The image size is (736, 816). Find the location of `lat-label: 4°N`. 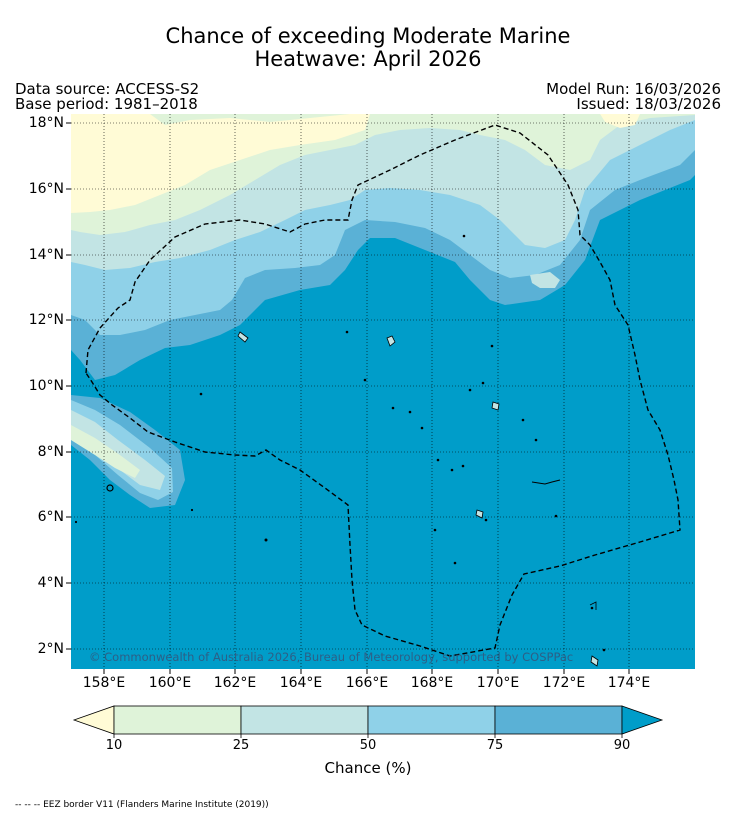

lat-label: 4°N is located at coordinates (50, 583).